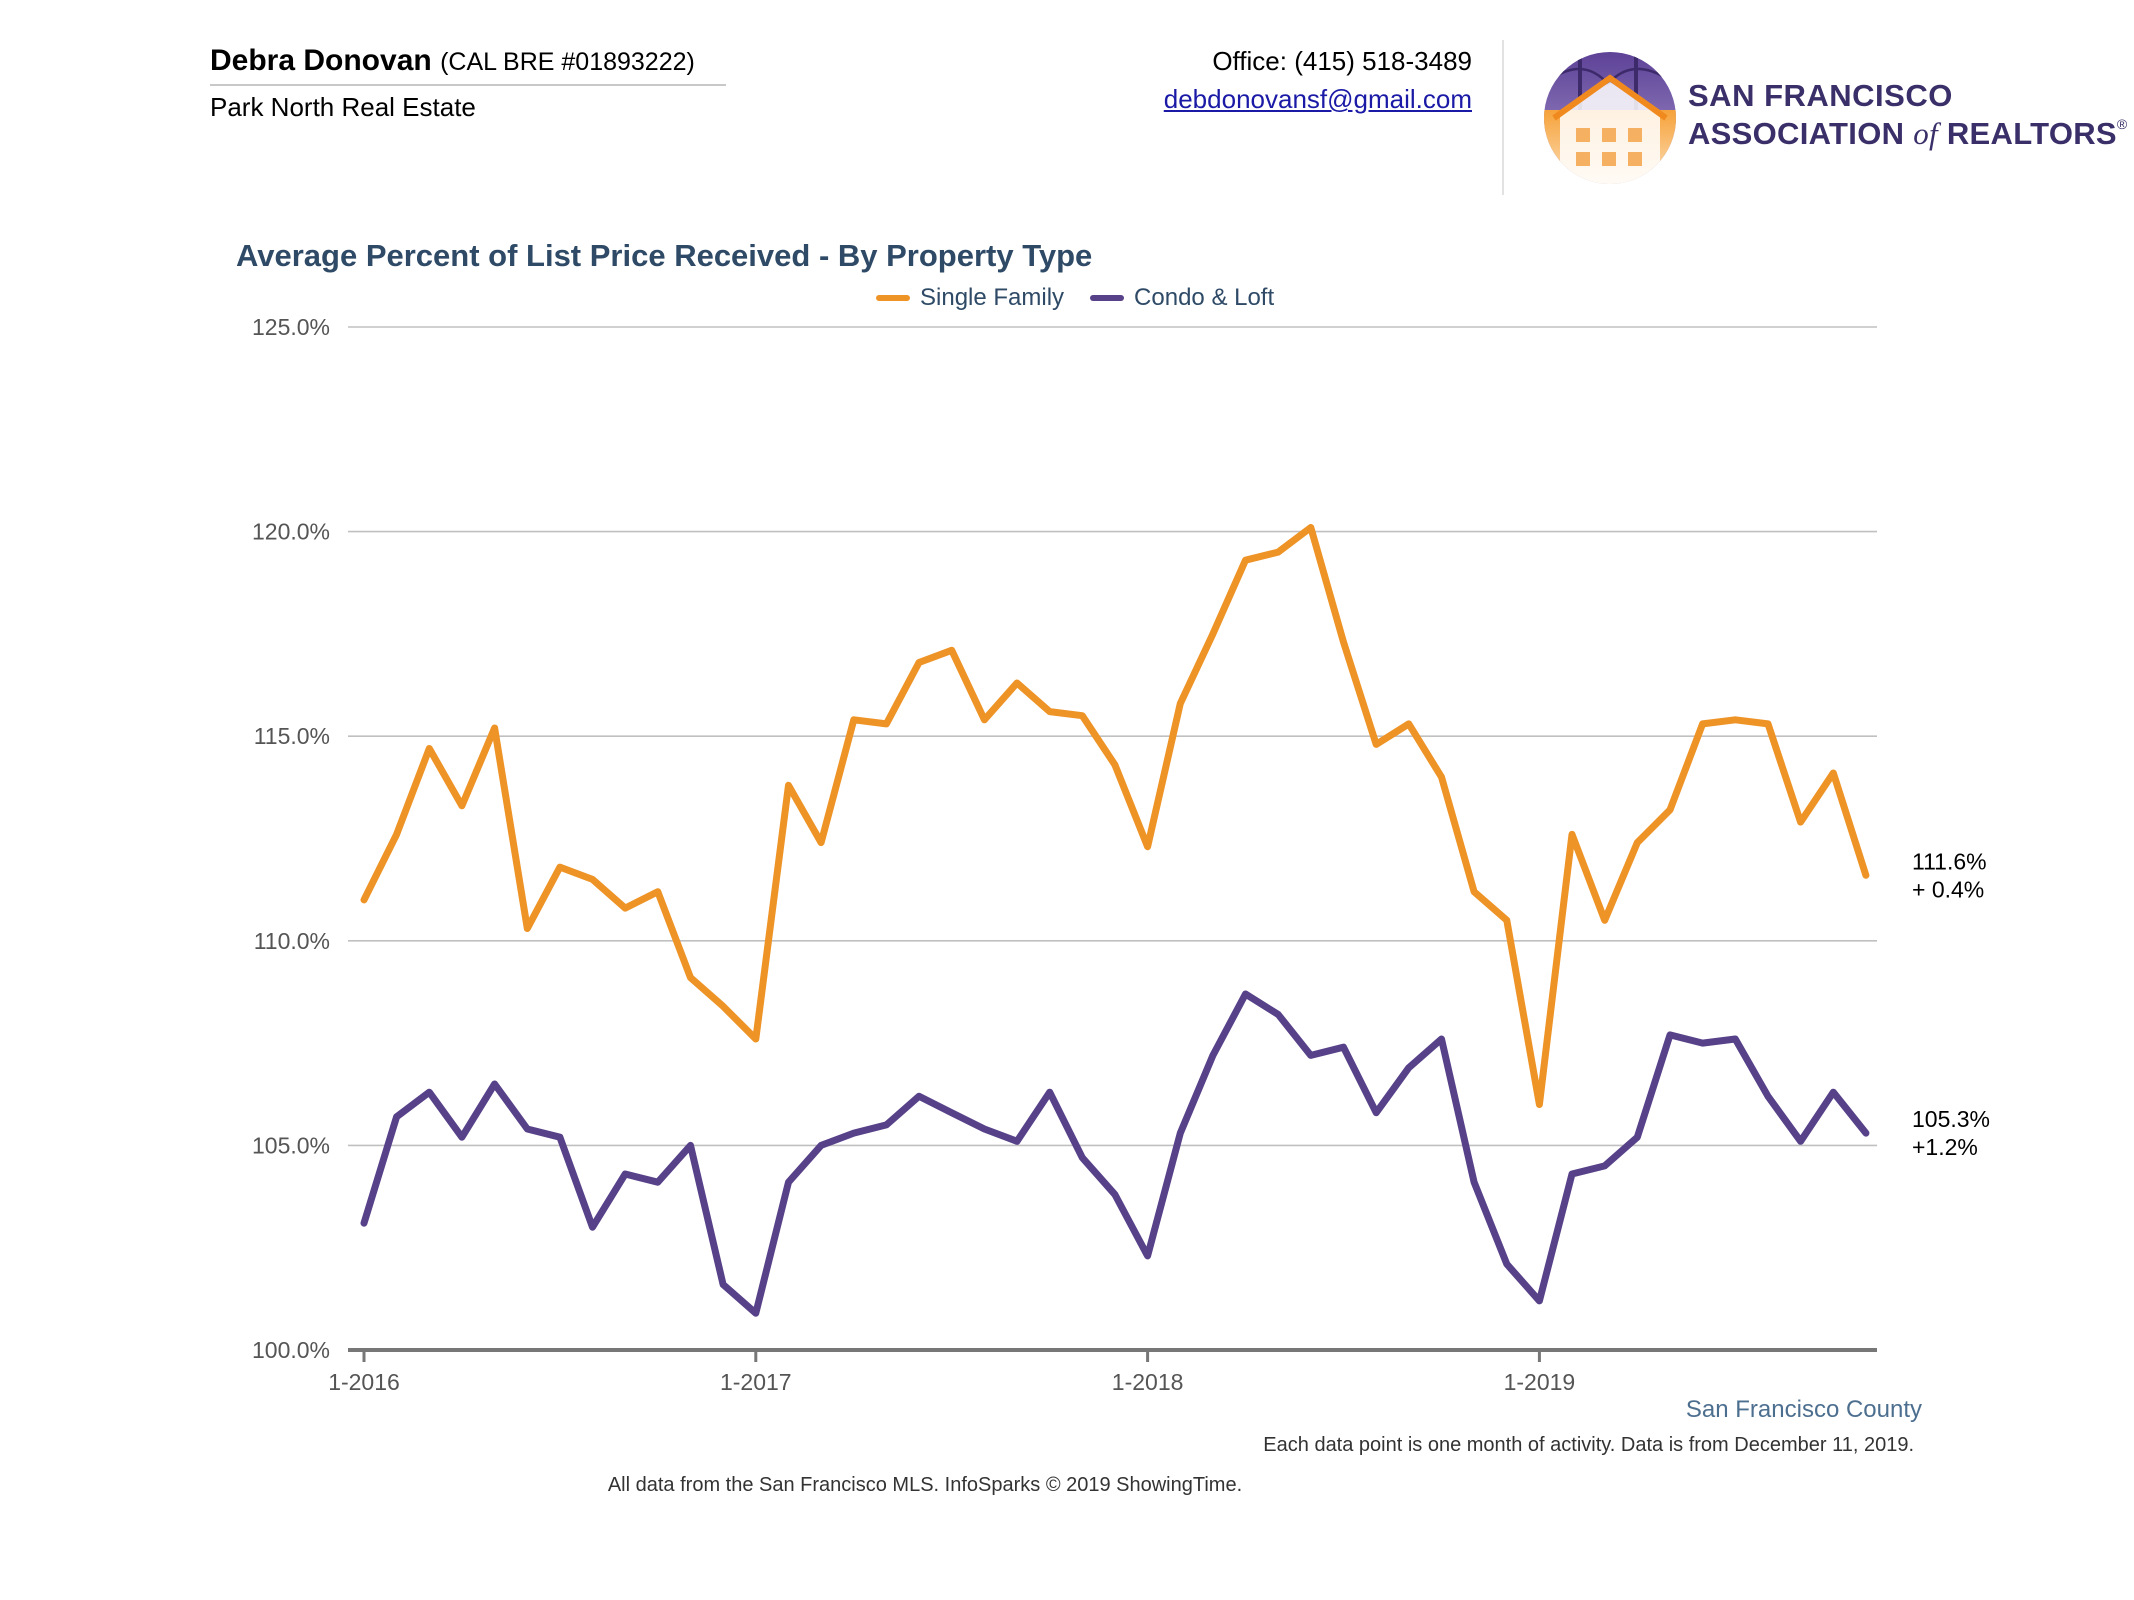 The image size is (2134, 1600). I want to click on x-axis: 1-2016 1-2017 1-2018 1-2019, so click(1102, 1371).